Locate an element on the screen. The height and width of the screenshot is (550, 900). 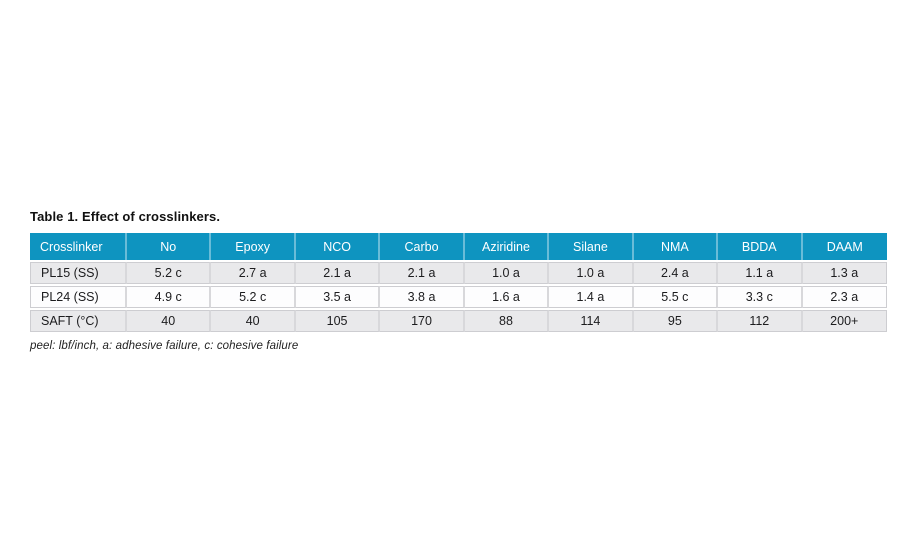
table-cell: 95 is located at coordinates (676, 321).